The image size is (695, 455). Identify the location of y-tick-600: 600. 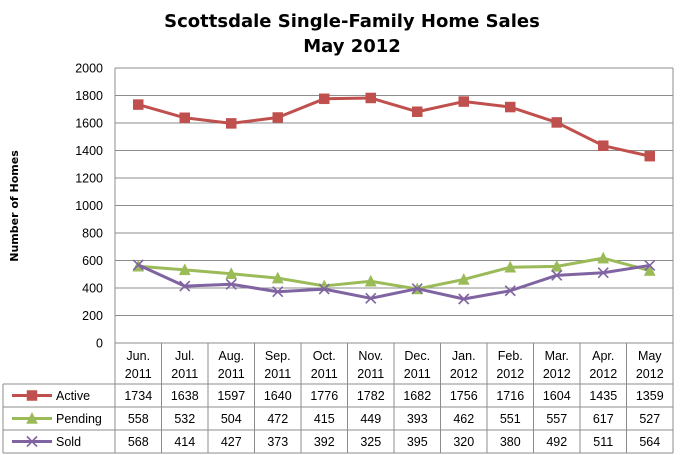
(92, 261).